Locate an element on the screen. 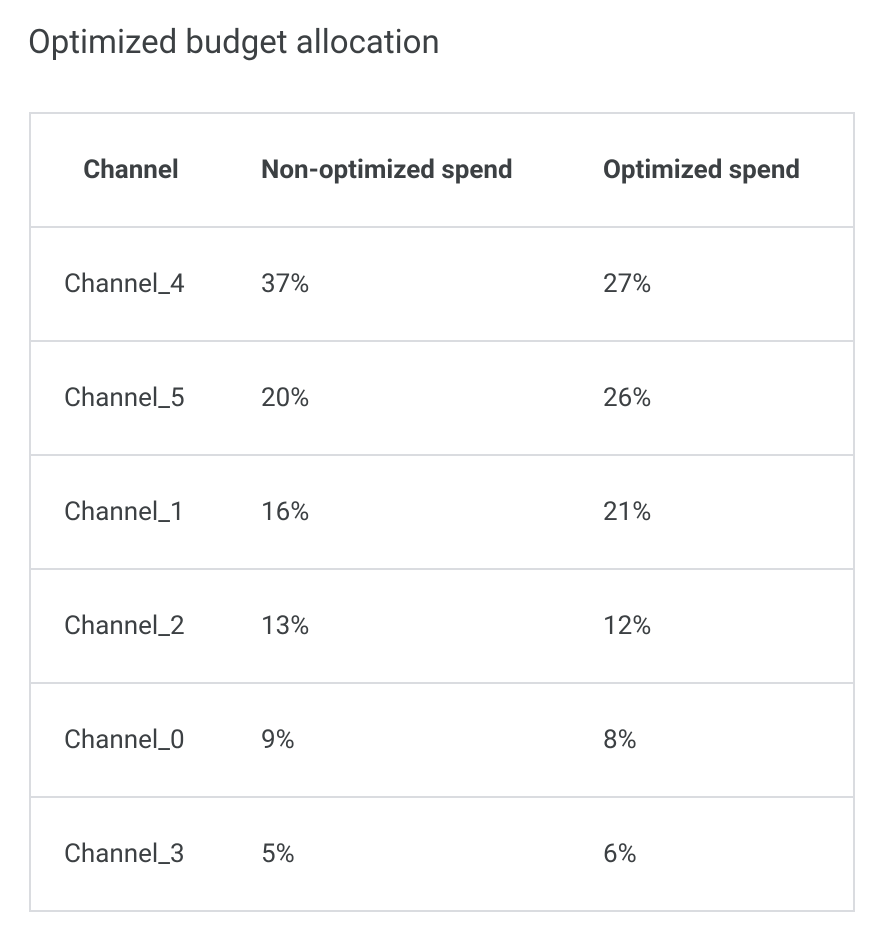 This screenshot has width=878, height=930. table-cell: Channel_2 is located at coordinates (130, 625).